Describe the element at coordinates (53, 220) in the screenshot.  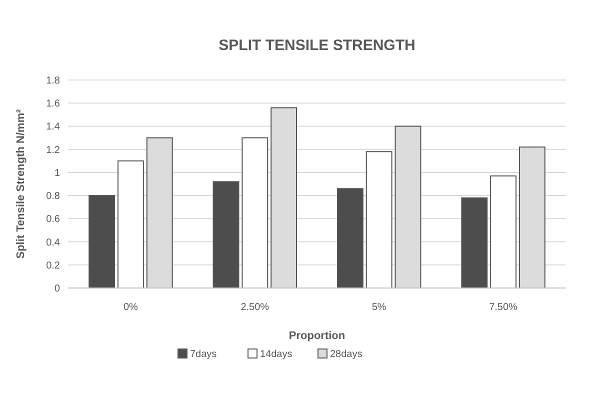
I see `y-tick-label: 0.6` at that location.